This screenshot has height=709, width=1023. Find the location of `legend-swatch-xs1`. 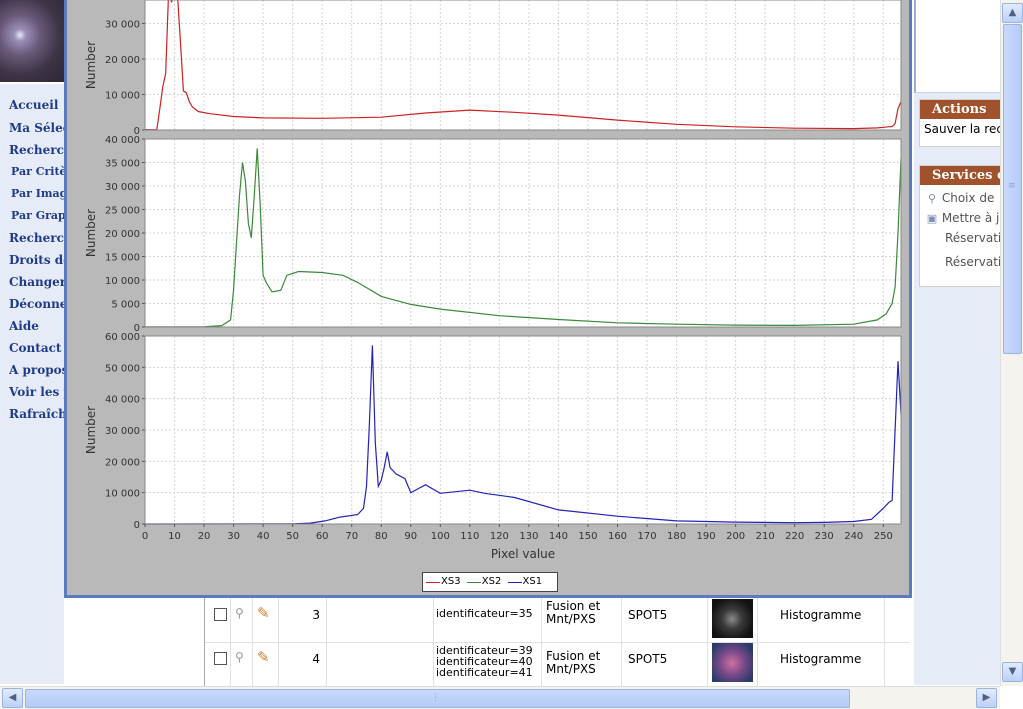

legend-swatch-xs1 is located at coordinates (514, 582).